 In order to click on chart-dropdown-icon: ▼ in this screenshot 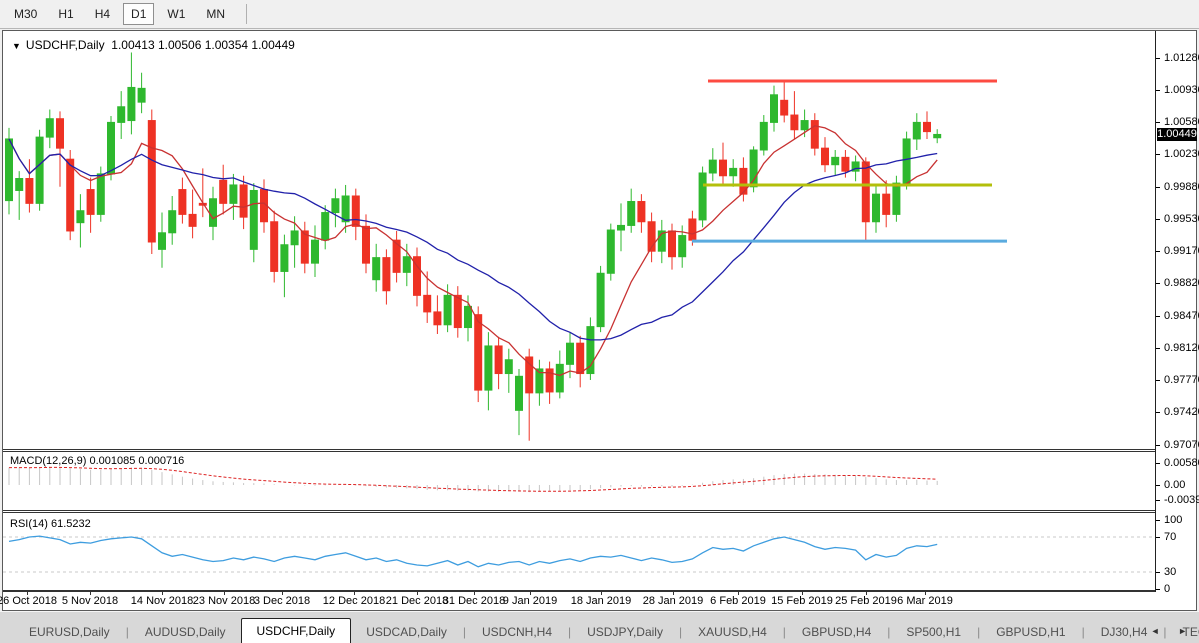, I will do `click(16, 46)`.